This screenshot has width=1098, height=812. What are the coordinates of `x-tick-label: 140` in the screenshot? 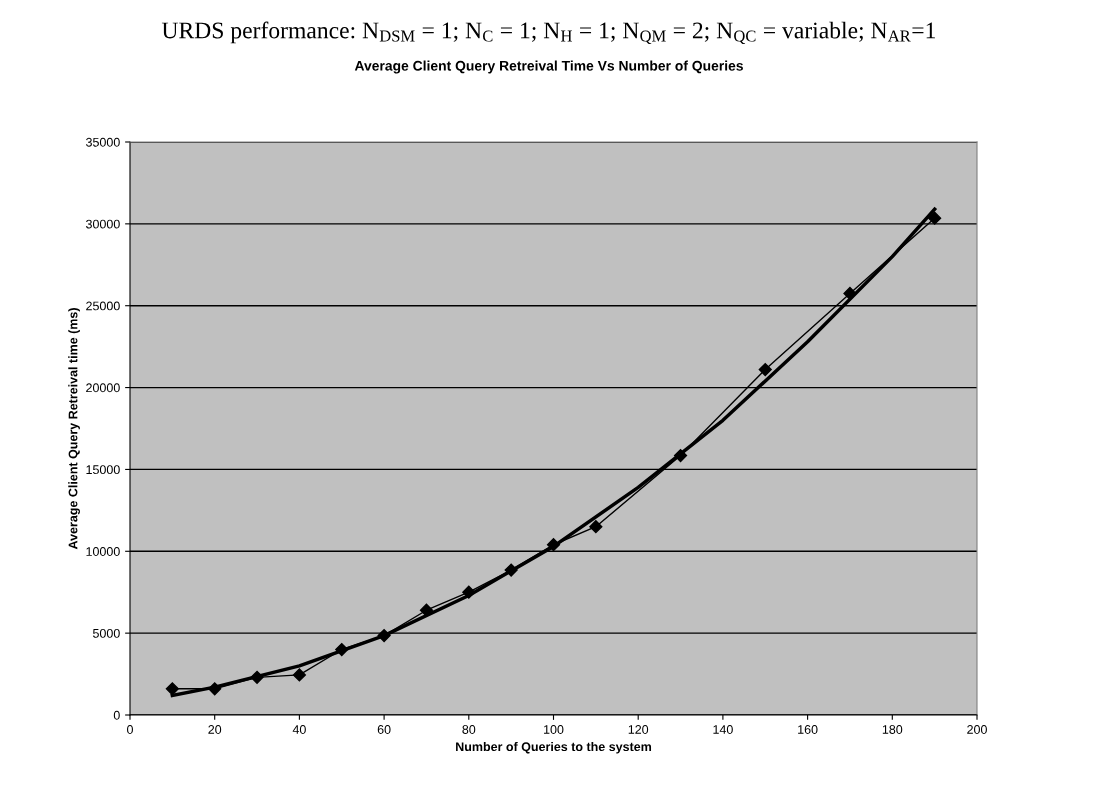 It's located at (723, 729).